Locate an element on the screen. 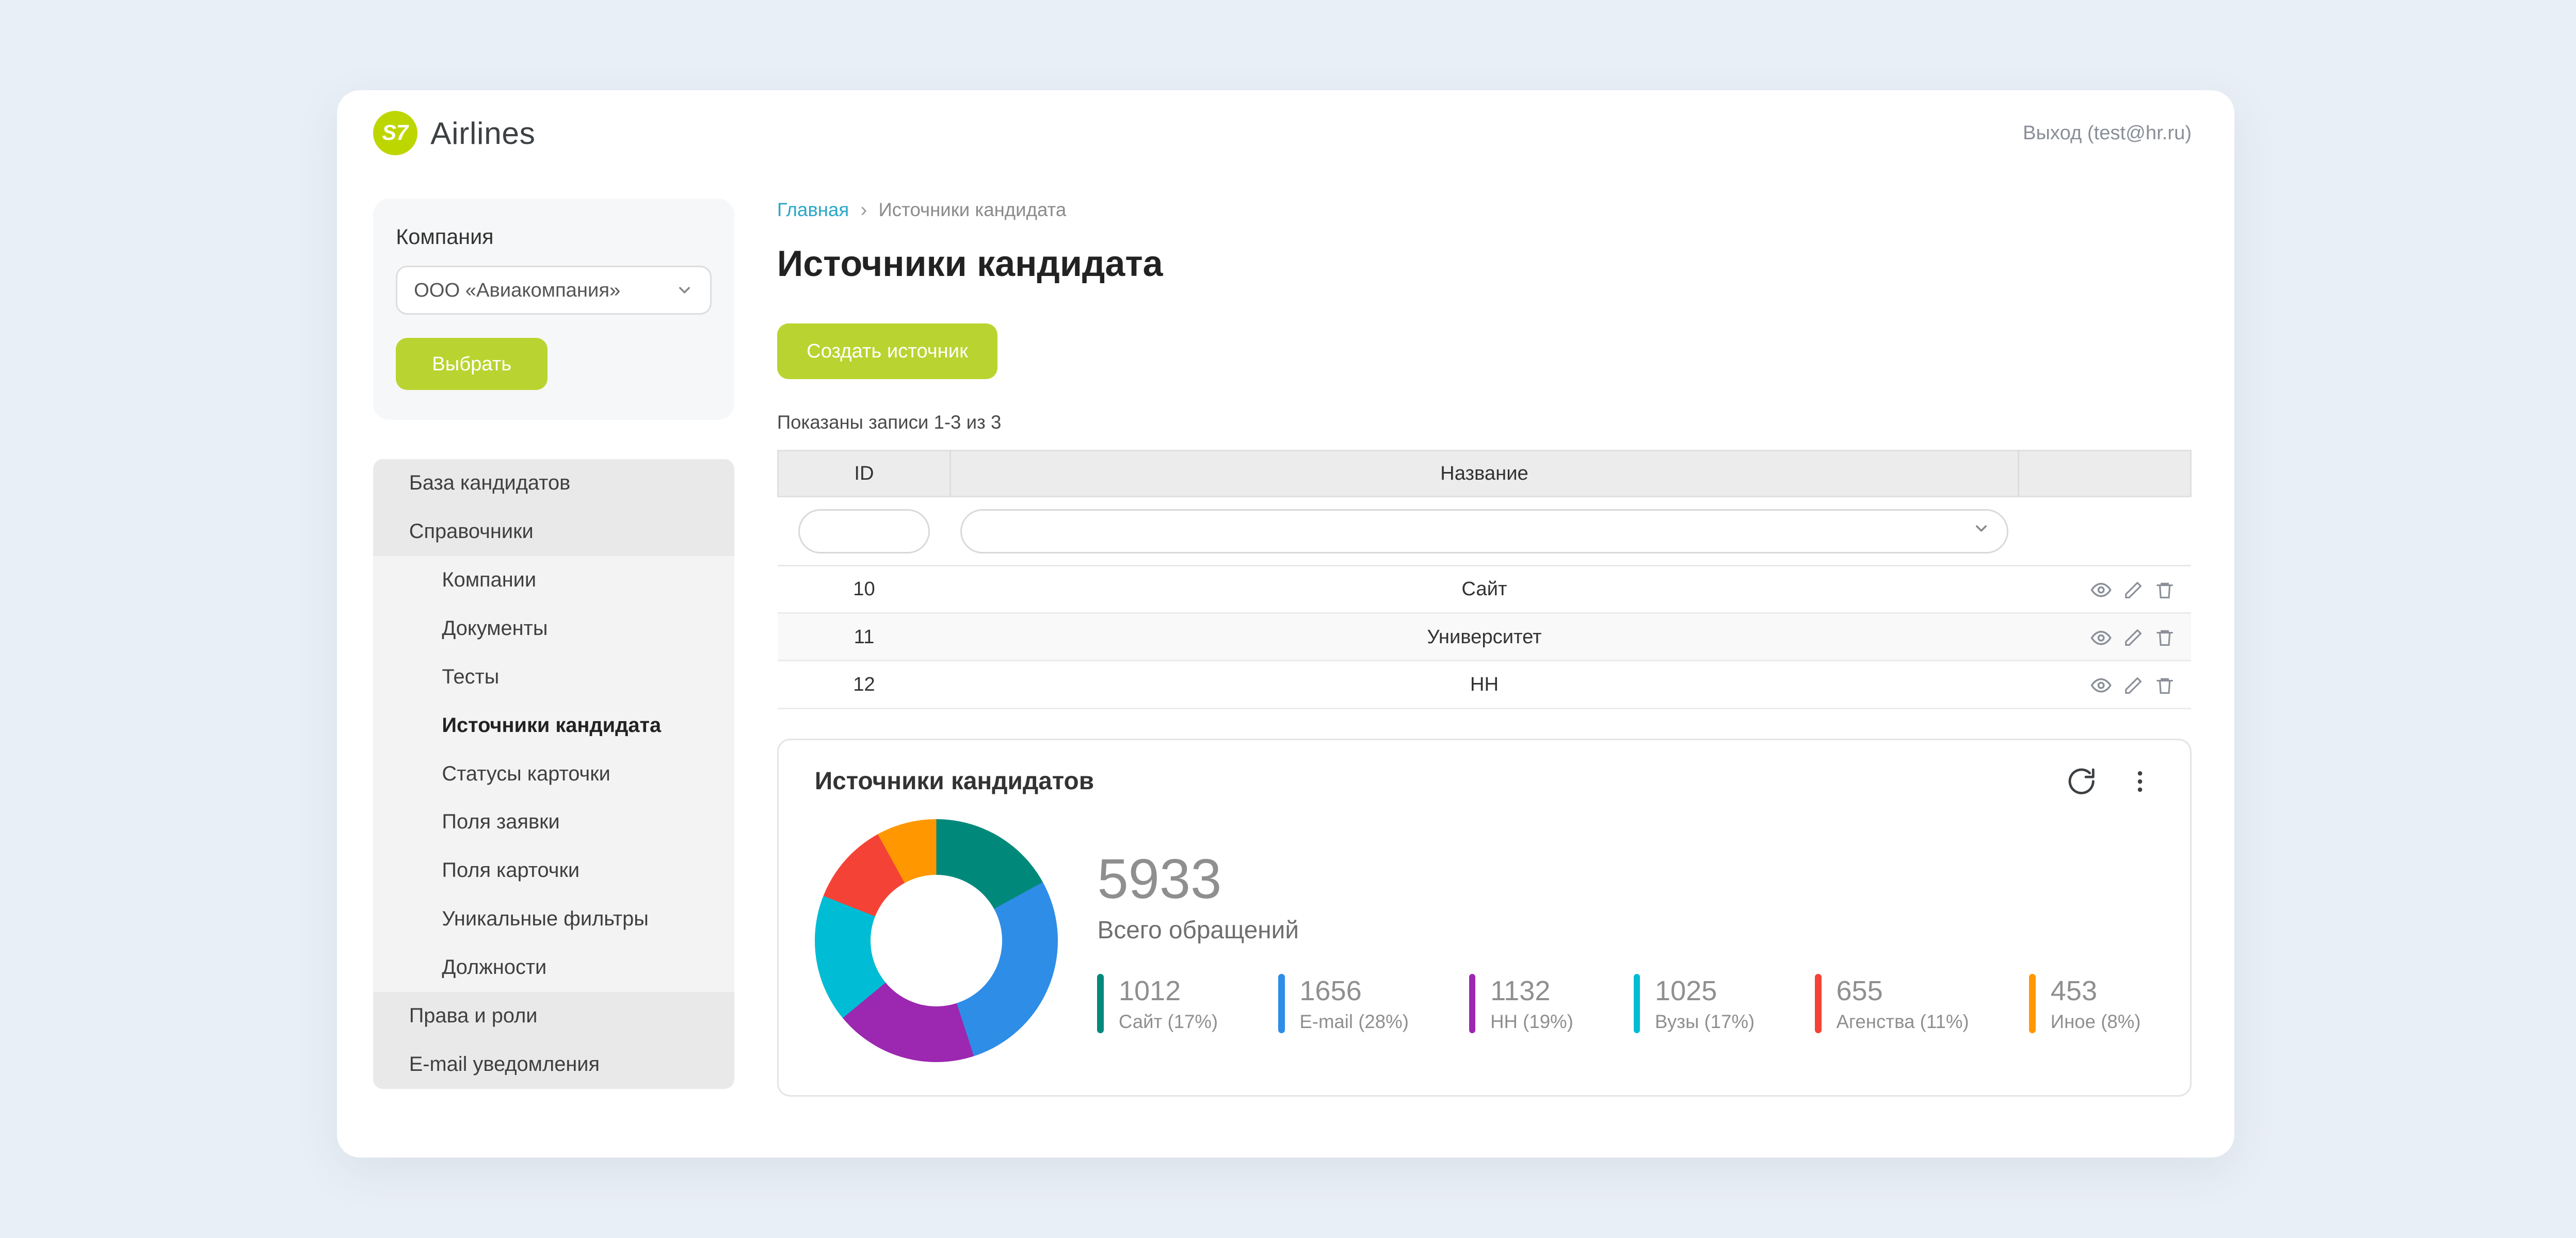  breadcrumb-current: Источники кандидата is located at coordinates (973, 210).